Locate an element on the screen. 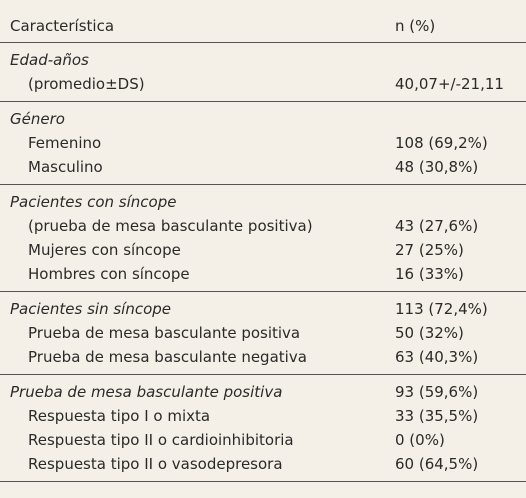 Image resolution: width=526 pixels, height=498 pixels. row-label: Prueba de mesa basculante negativa is located at coordinates (167, 357).